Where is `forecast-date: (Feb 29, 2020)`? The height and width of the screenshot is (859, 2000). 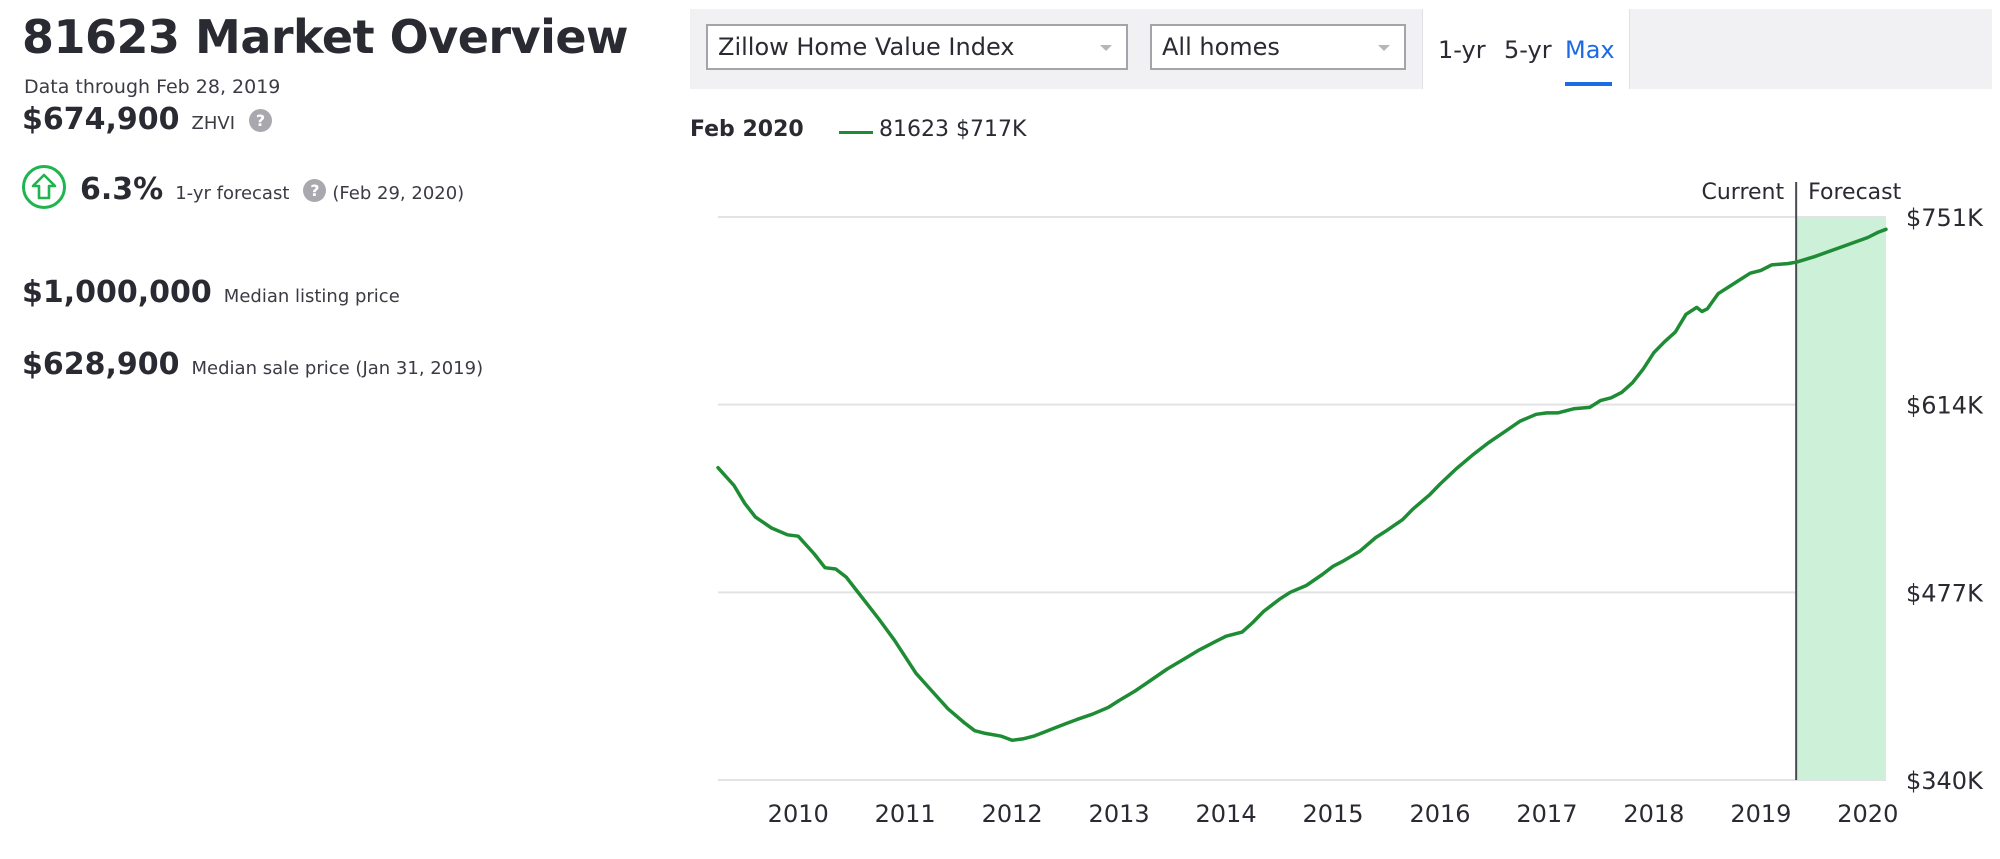
forecast-date: (Feb 29, 2020) is located at coordinates (398, 193).